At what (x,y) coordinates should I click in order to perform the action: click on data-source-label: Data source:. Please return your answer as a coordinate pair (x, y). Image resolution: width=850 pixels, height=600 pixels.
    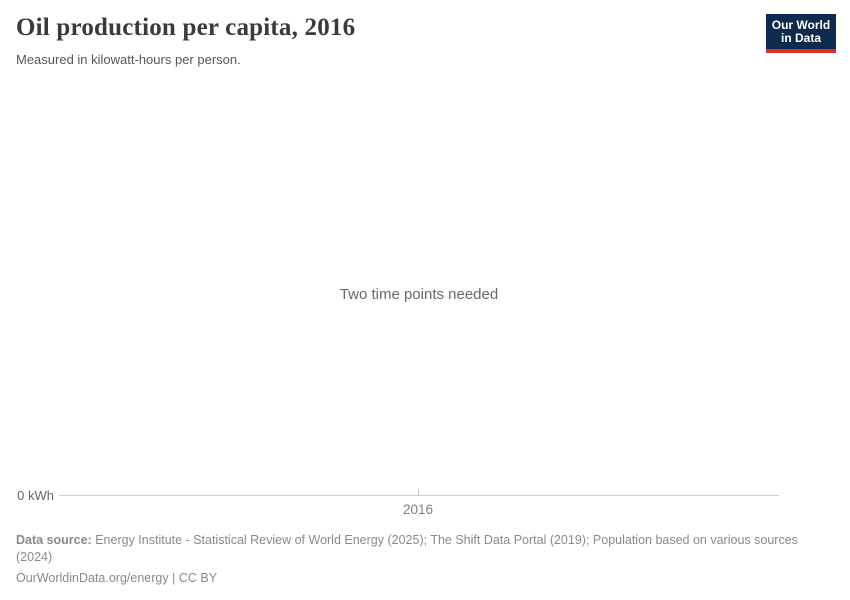
    Looking at the image, I should click on (54, 540).